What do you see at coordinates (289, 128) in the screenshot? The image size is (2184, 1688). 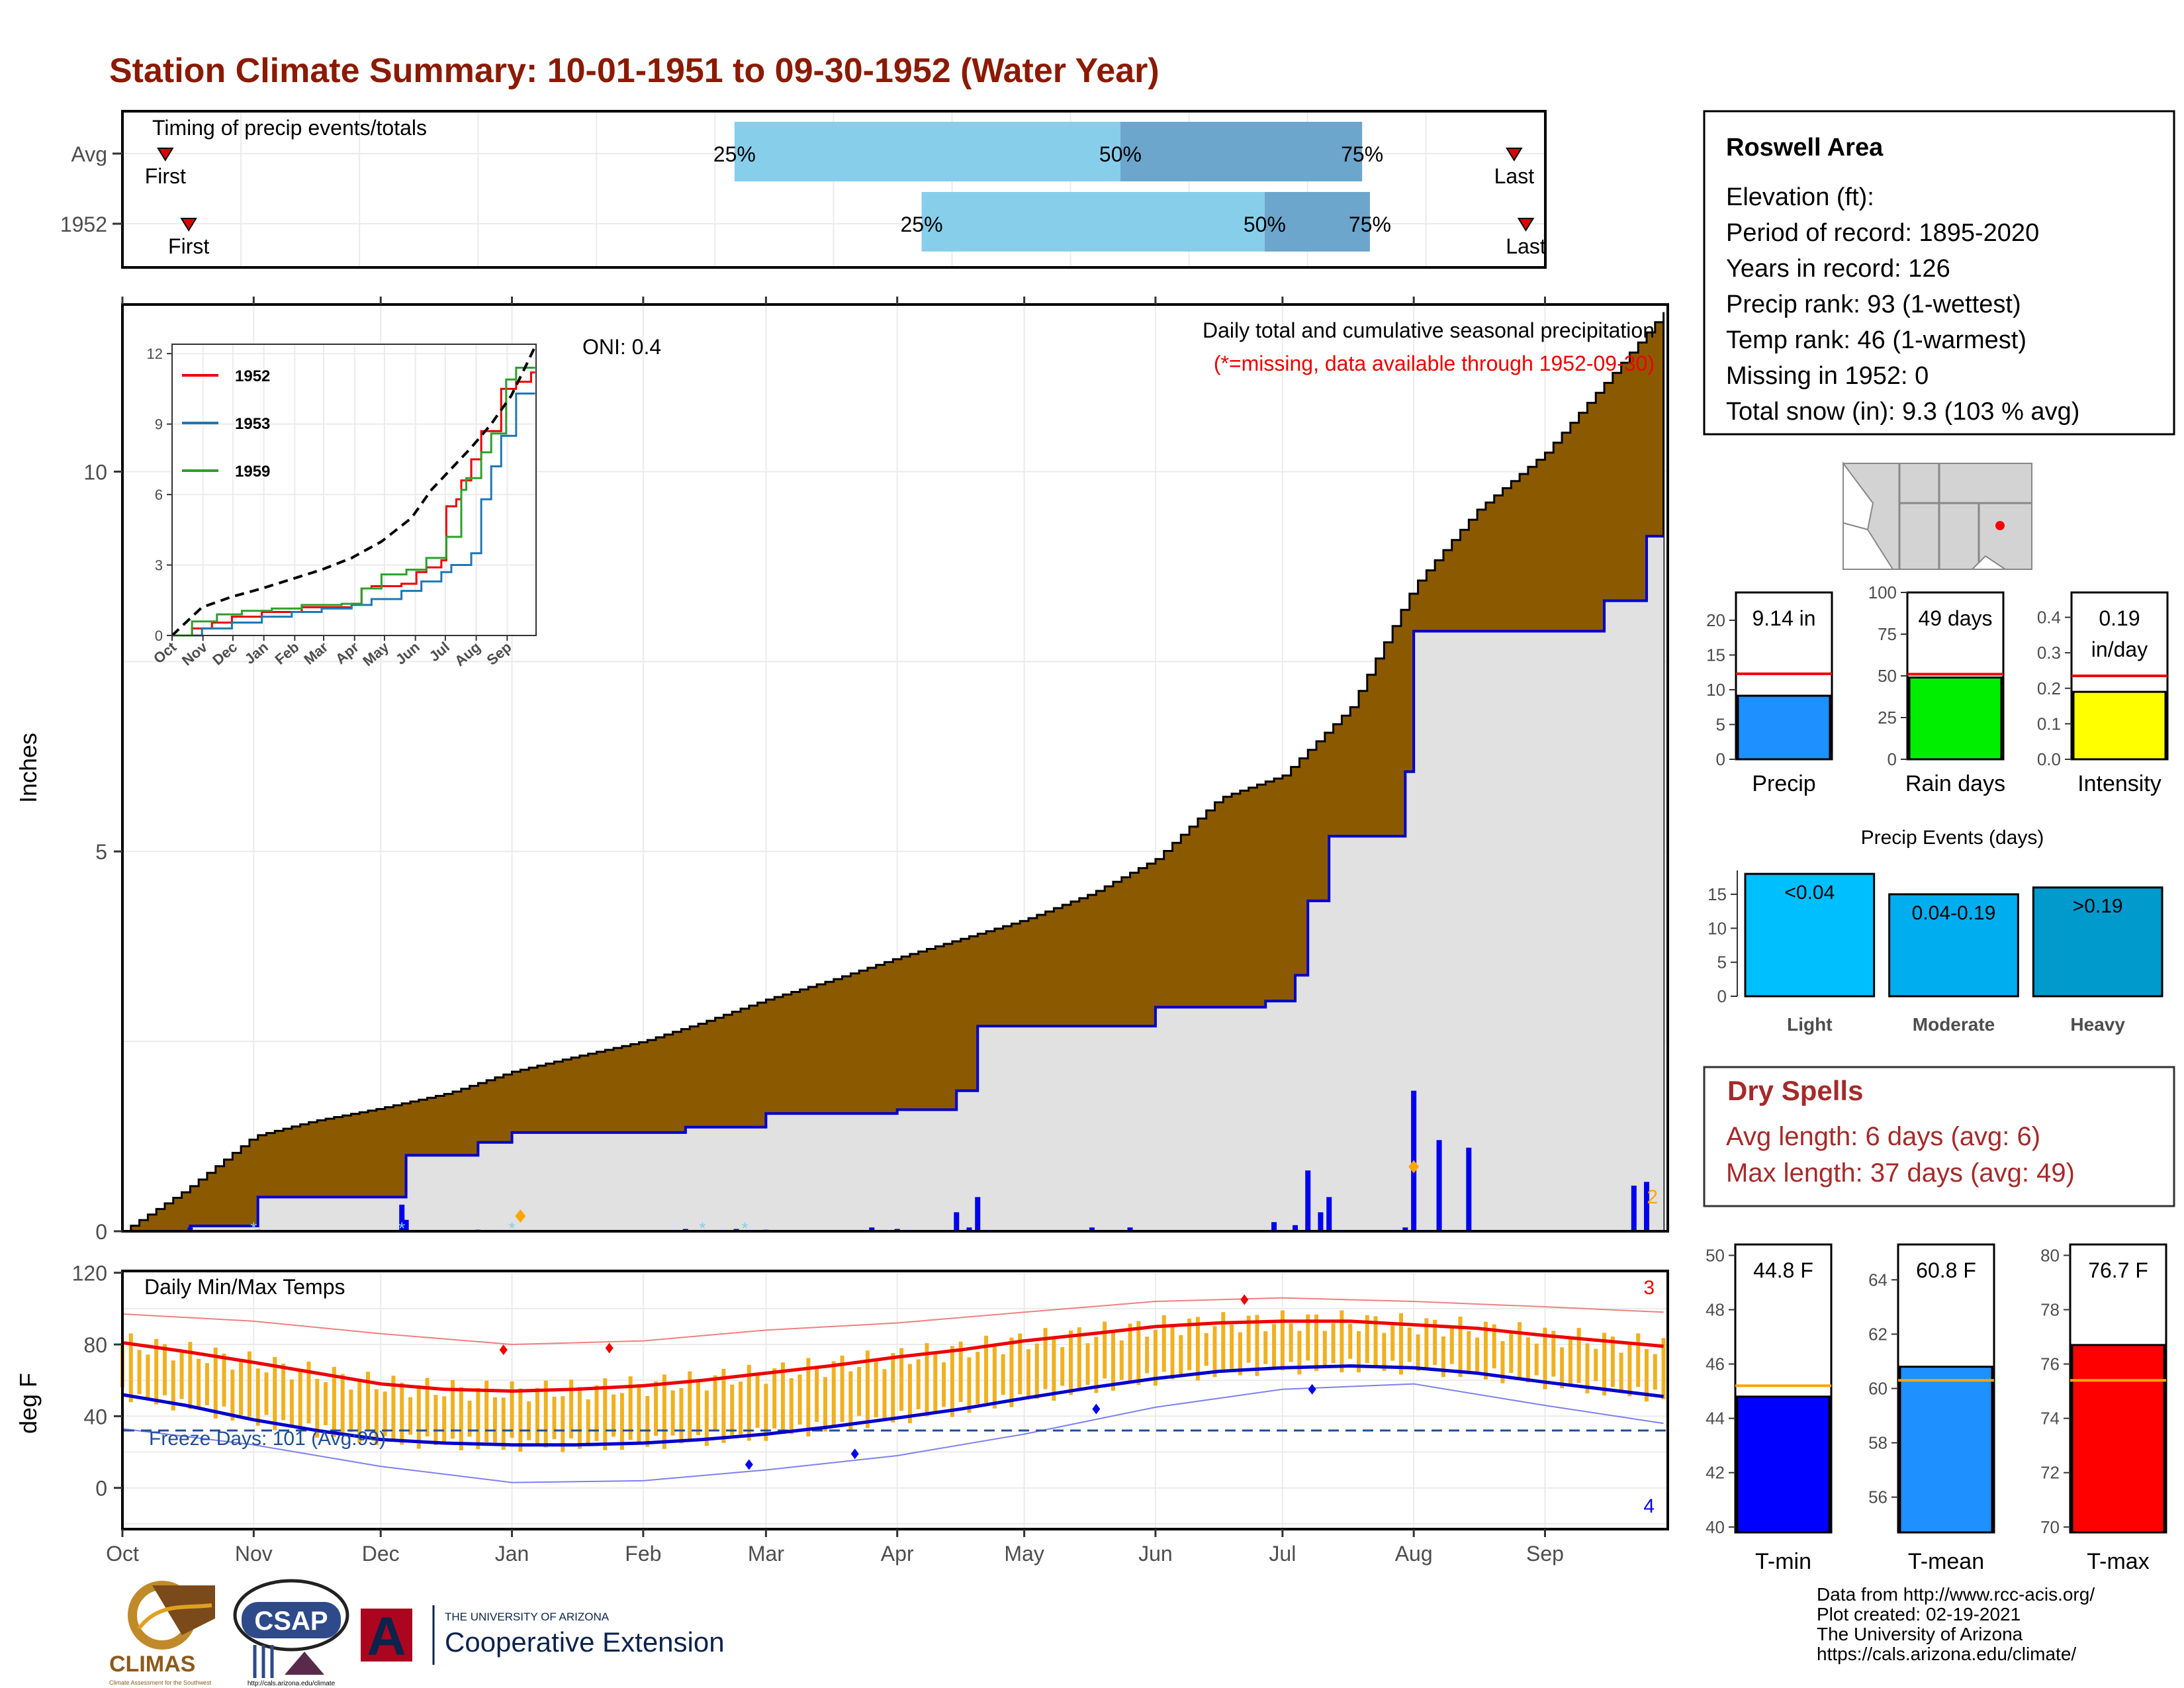 I see `timing-title: Timing of precip events/totals` at bounding box center [289, 128].